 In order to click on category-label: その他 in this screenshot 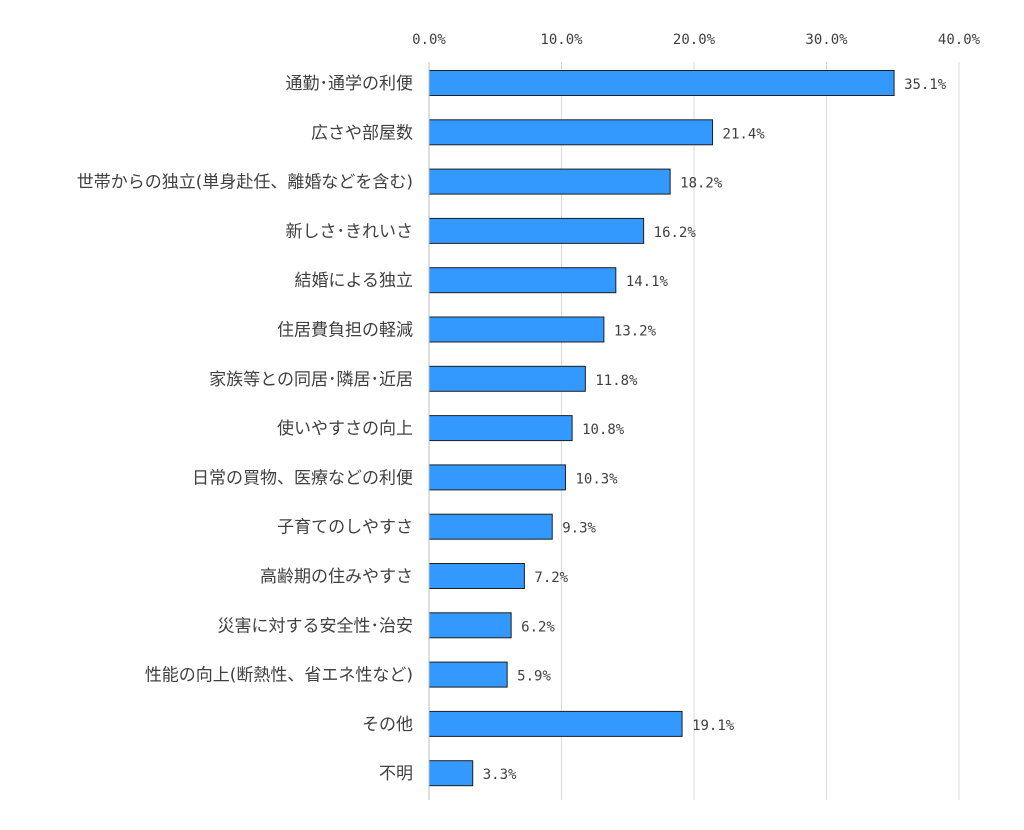, I will do `click(387, 725)`.